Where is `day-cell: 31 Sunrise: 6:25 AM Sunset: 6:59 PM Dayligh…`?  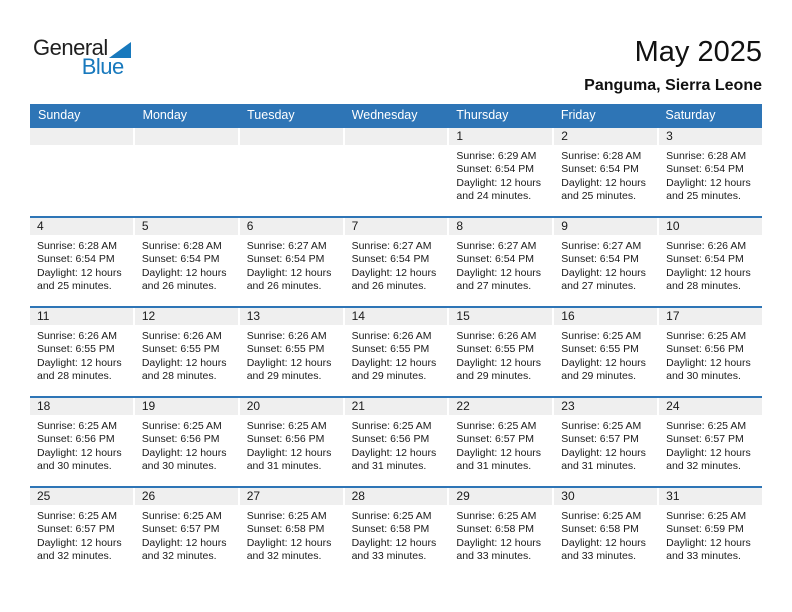
day-cell: 31 Sunrise: 6:25 AM Sunset: 6:59 PM Dayligh… is located at coordinates (710, 532).